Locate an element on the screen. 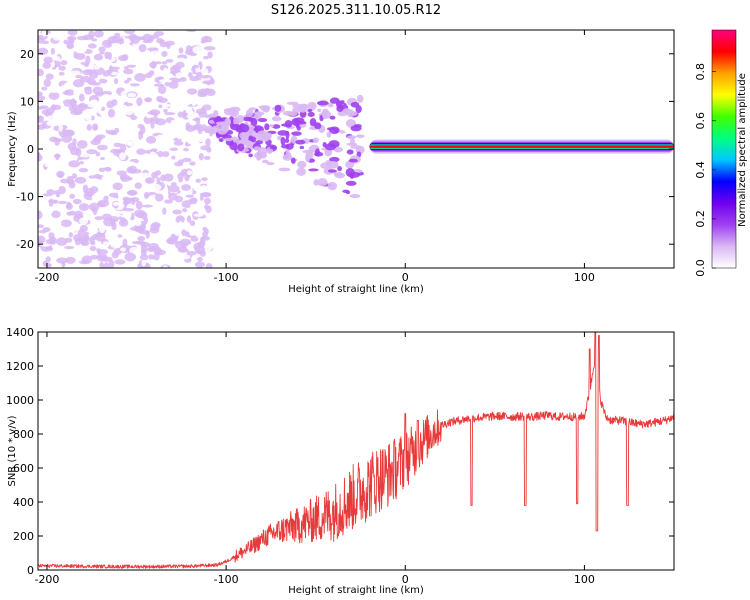 This screenshot has height=600, width=750. colorbar-label: Normalized spectral amplitude is located at coordinates (742, 150).